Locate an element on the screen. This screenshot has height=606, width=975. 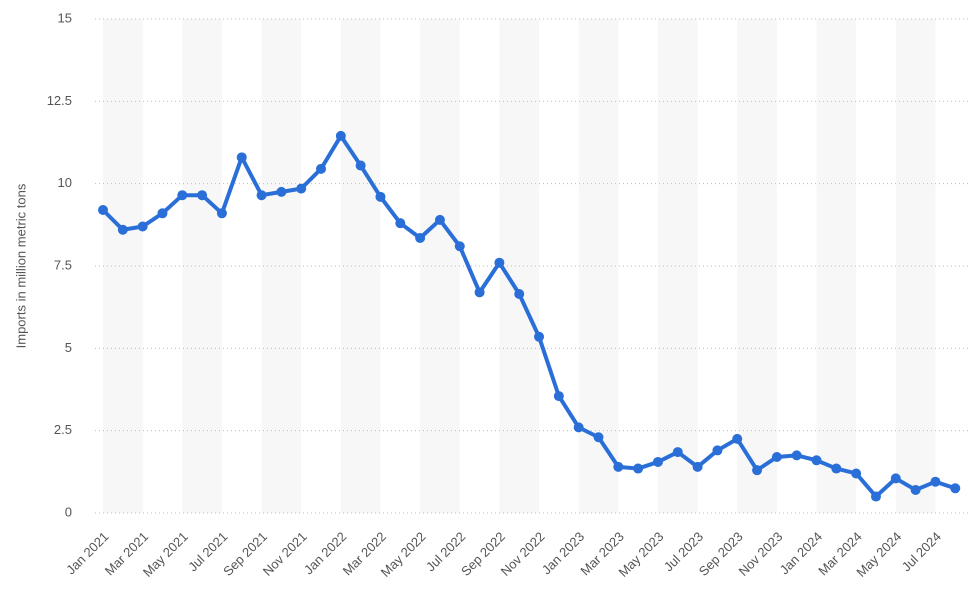
x-tick-label: Nov 2023 is located at coordinates (760, 554).